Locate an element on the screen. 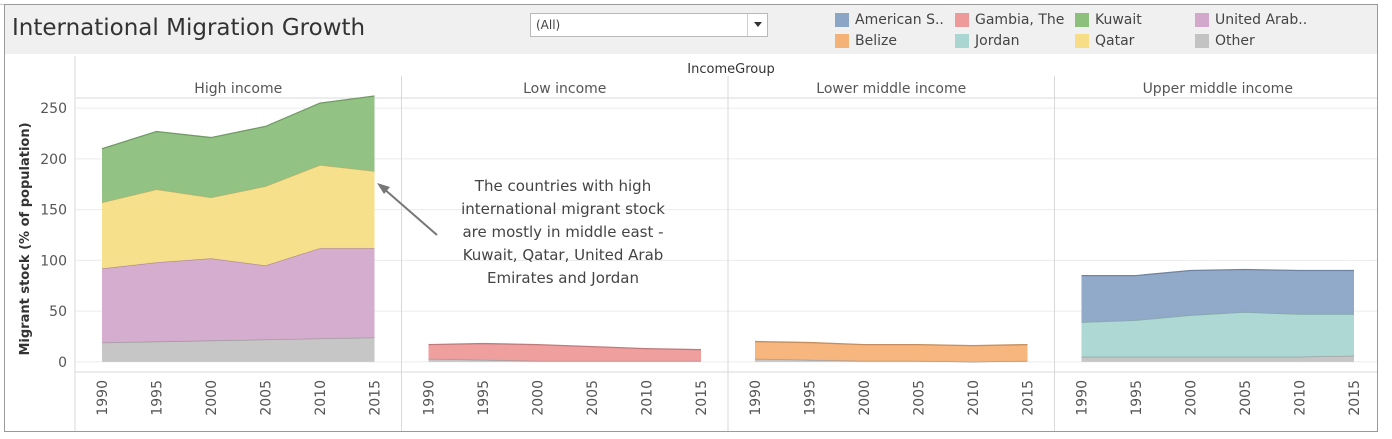 The height and width of the screenshot is (439, 1392). panel-header: High income is located at coordinates (238, 89).